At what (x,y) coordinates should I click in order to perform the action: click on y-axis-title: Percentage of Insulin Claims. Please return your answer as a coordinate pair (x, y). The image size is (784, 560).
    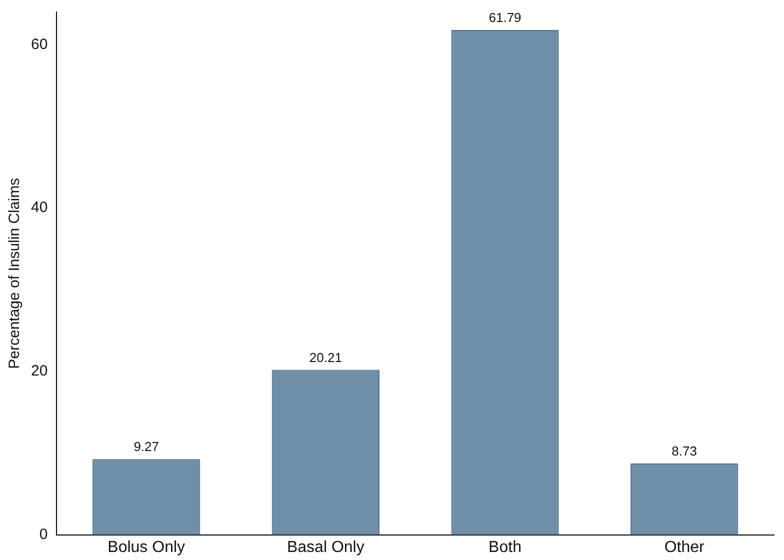
    Looking at the image, I should click on (15, 273).